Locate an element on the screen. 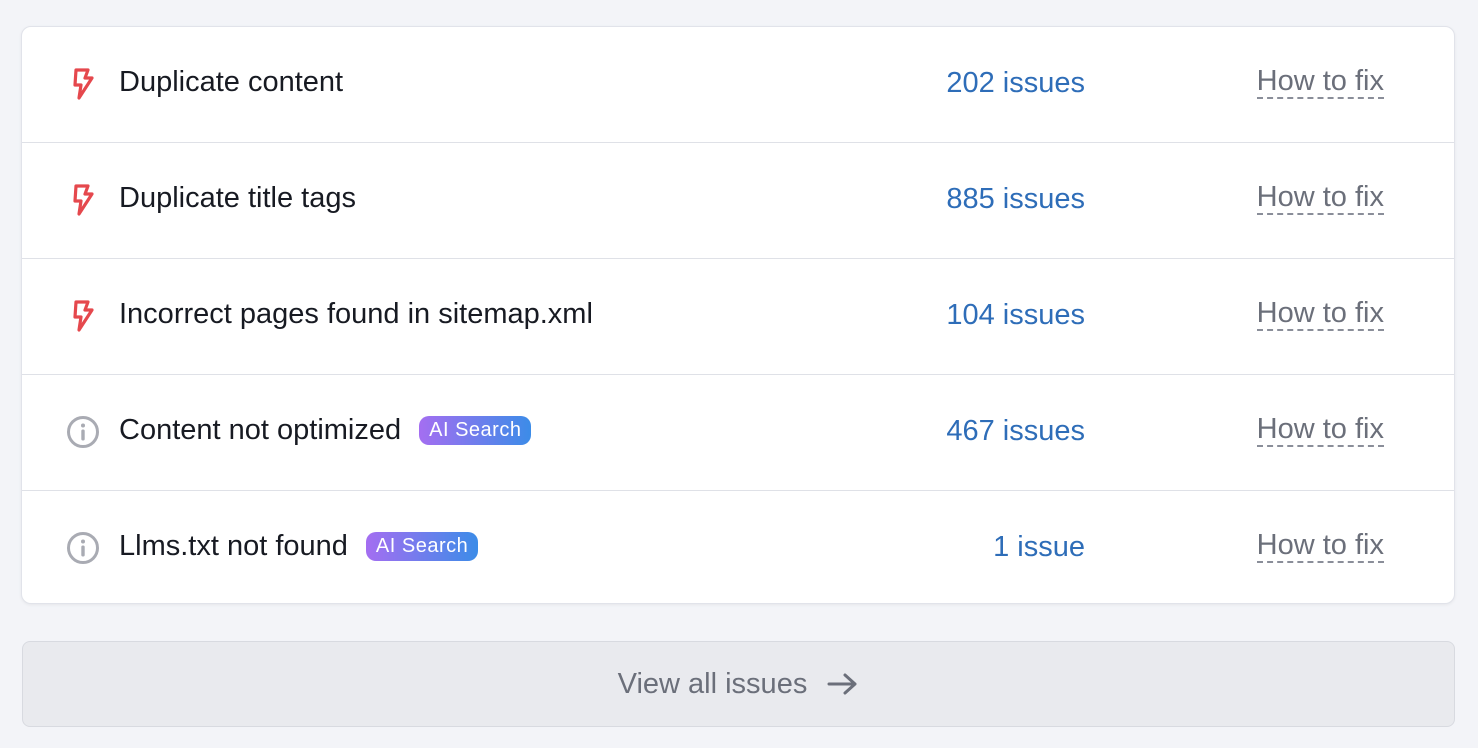 Image resolution: width=1478 pixels, height=748 pixels. issue-title: Llms.txt not found is located at coordinates (233, 546).